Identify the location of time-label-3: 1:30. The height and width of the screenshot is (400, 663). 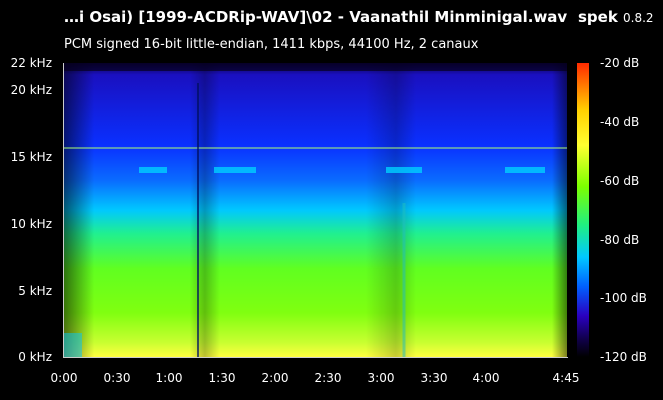
(222, 378).